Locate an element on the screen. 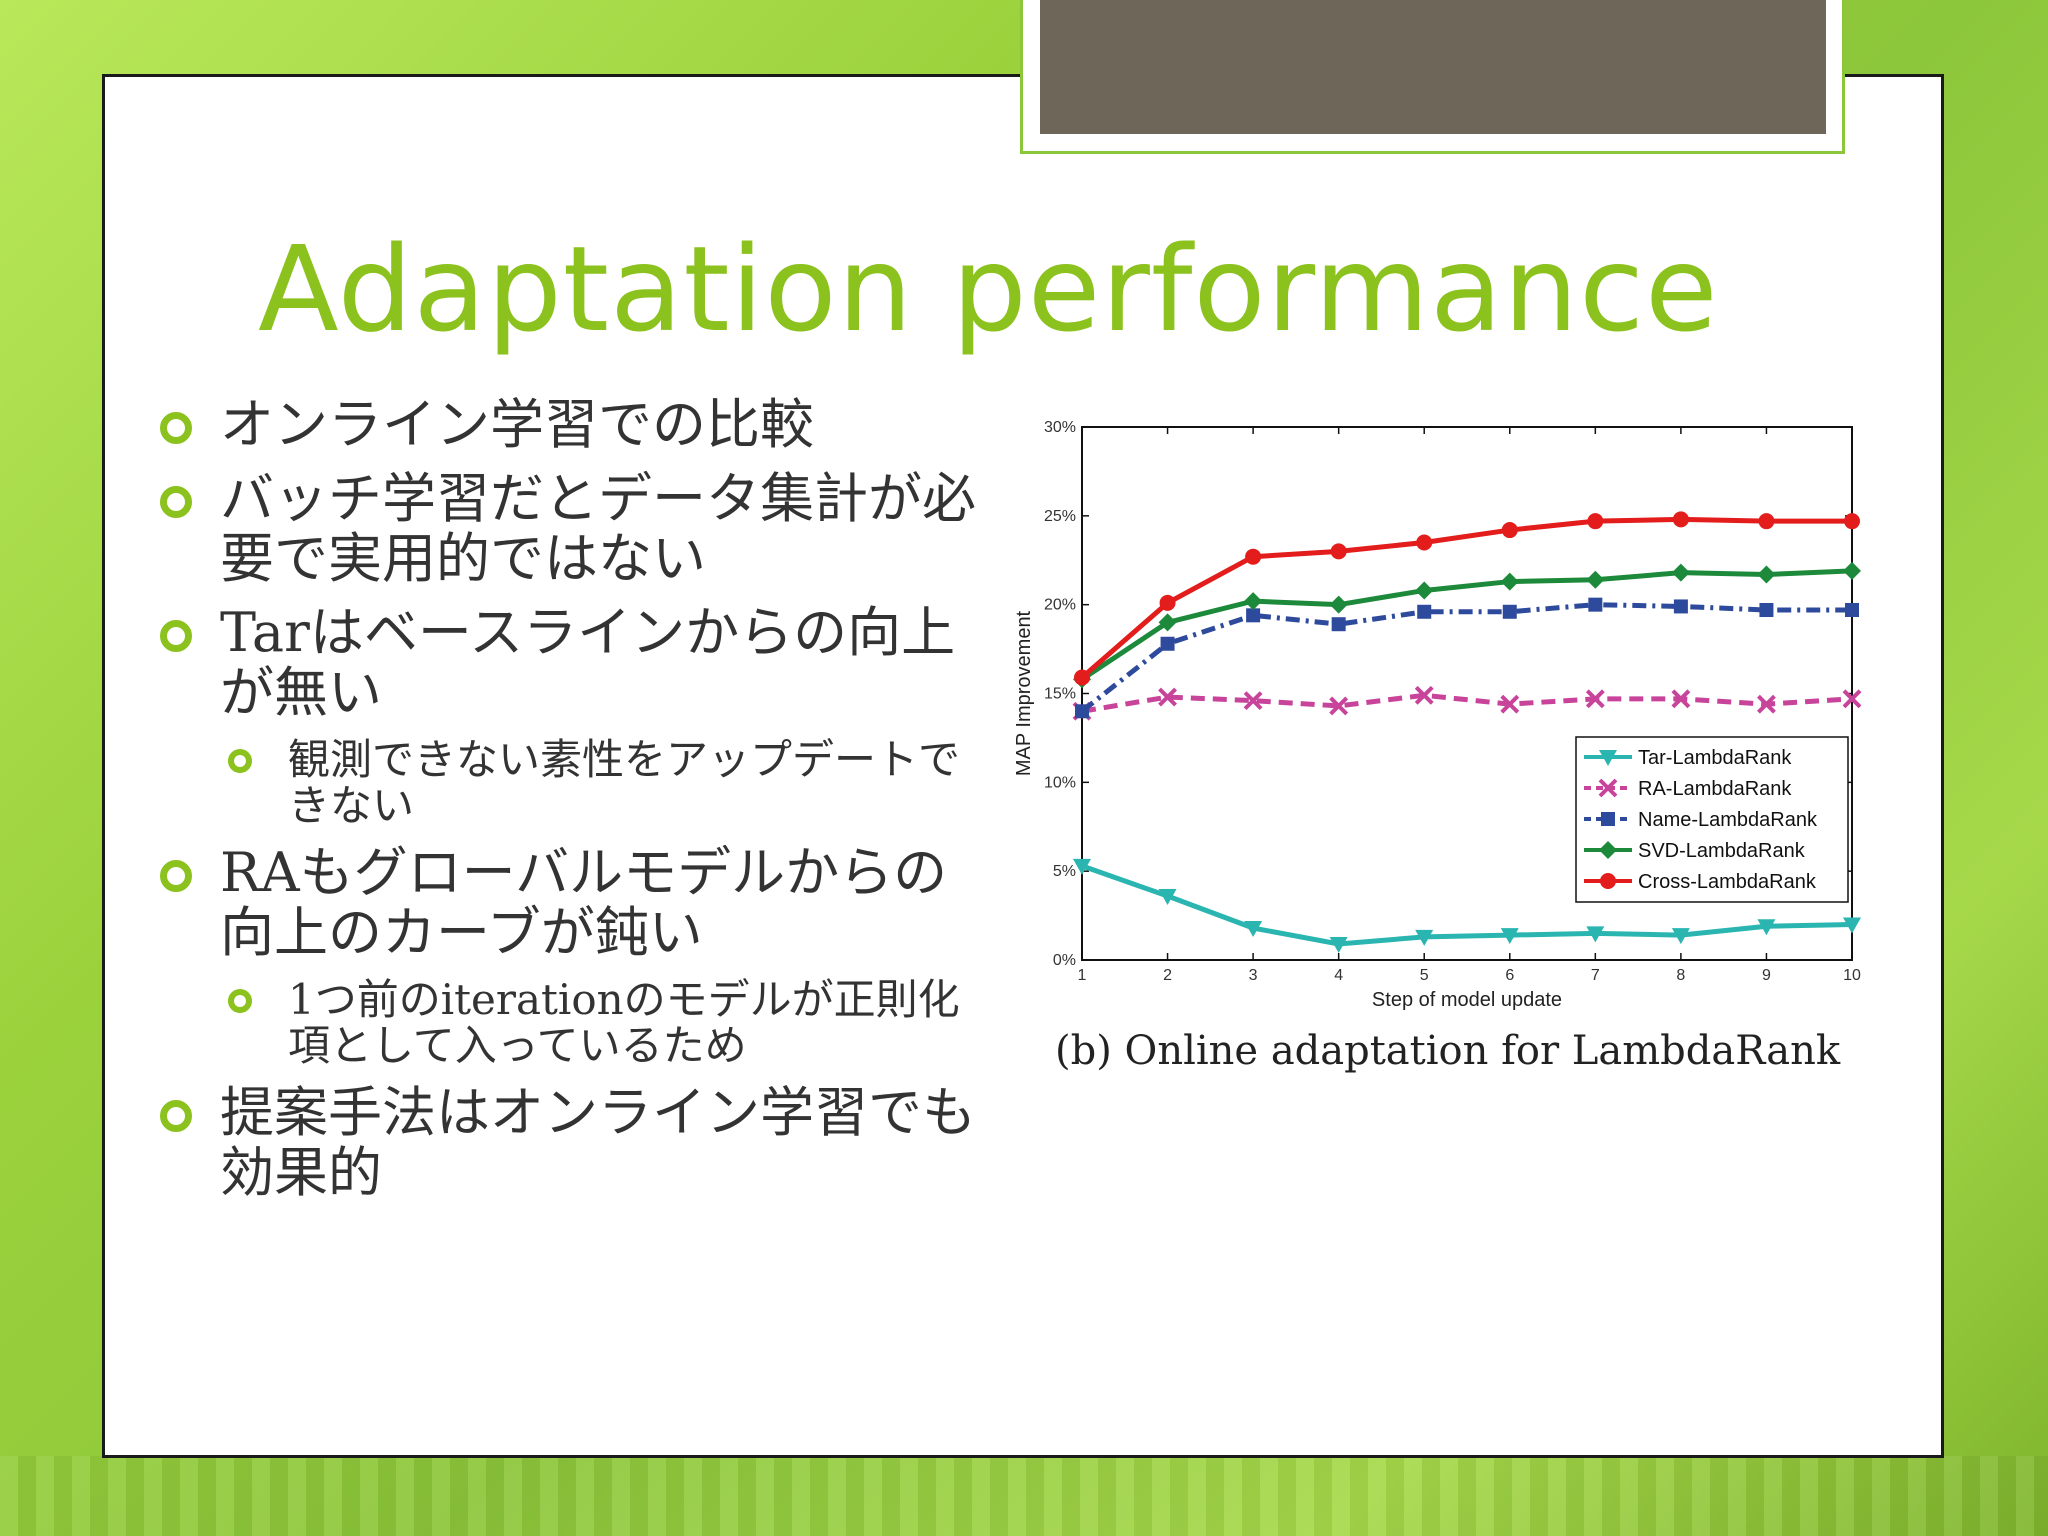 Image resolution: width=2048 pixels, height=1536 pixels. legend-marker-ra-lambdarank is located at coordinates (1608, 788).